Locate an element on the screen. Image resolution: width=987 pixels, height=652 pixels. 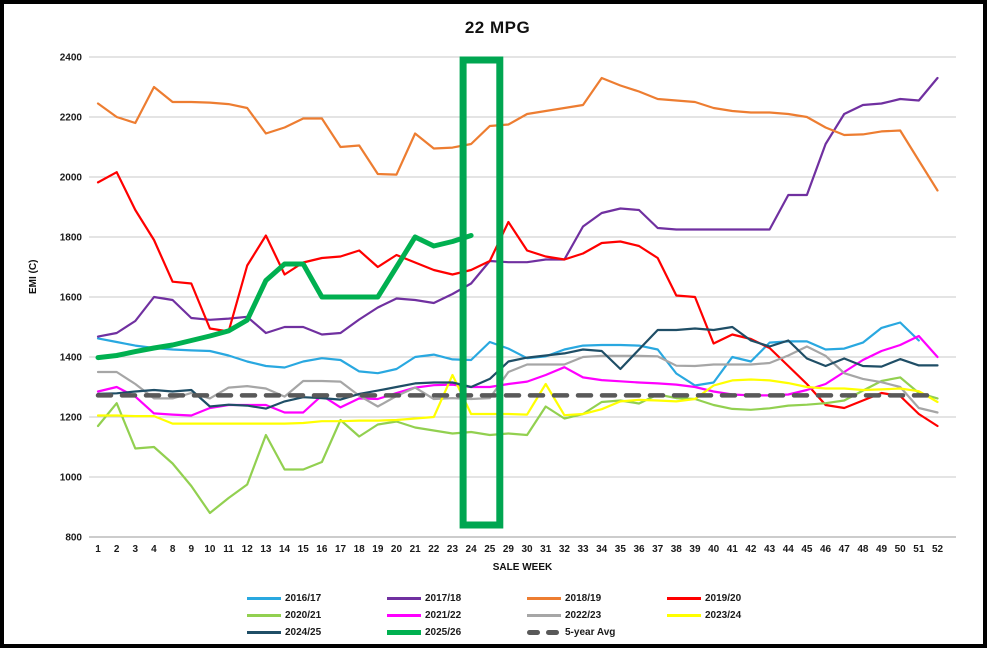
x-tick-label-35: 35 is located at coordinates (621, 549).